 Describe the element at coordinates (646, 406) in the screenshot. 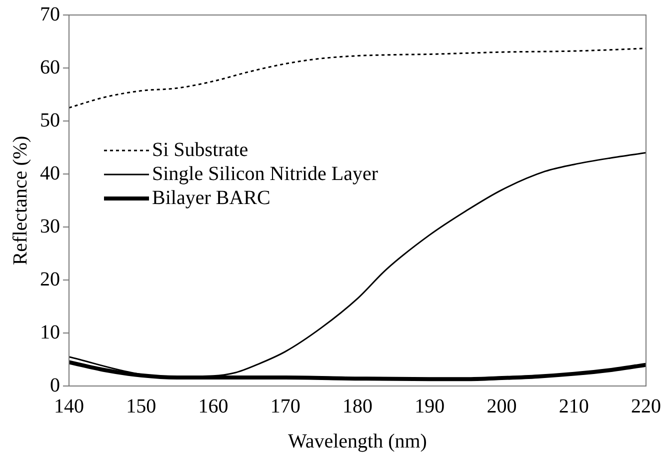

I see `x-tick-label: 220` at that location.